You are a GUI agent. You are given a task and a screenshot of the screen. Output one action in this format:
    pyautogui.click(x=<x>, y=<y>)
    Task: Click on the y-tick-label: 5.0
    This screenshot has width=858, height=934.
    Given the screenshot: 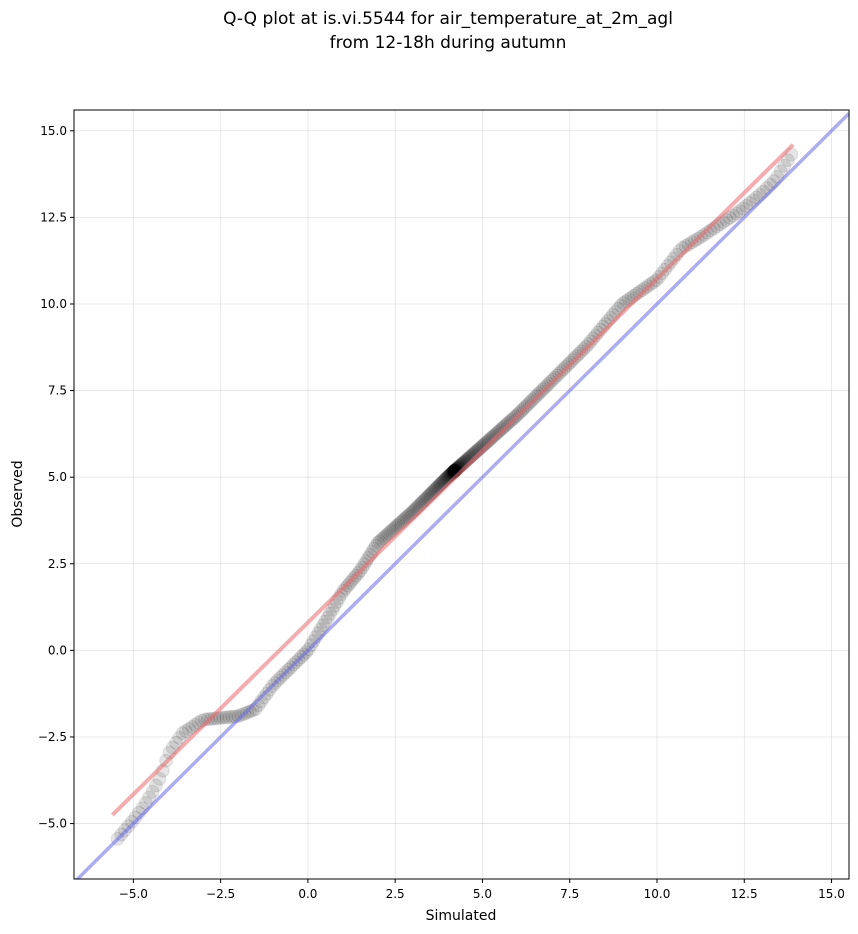 What is the action you would take?
    pyautogui.click(x=57, y=477)
    